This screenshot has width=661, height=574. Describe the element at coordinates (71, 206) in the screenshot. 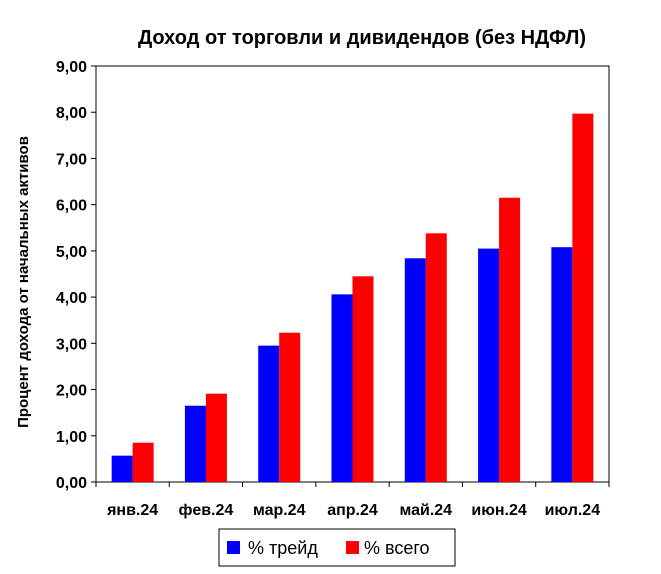

I see `y-tick-label: 6,00` at that location.